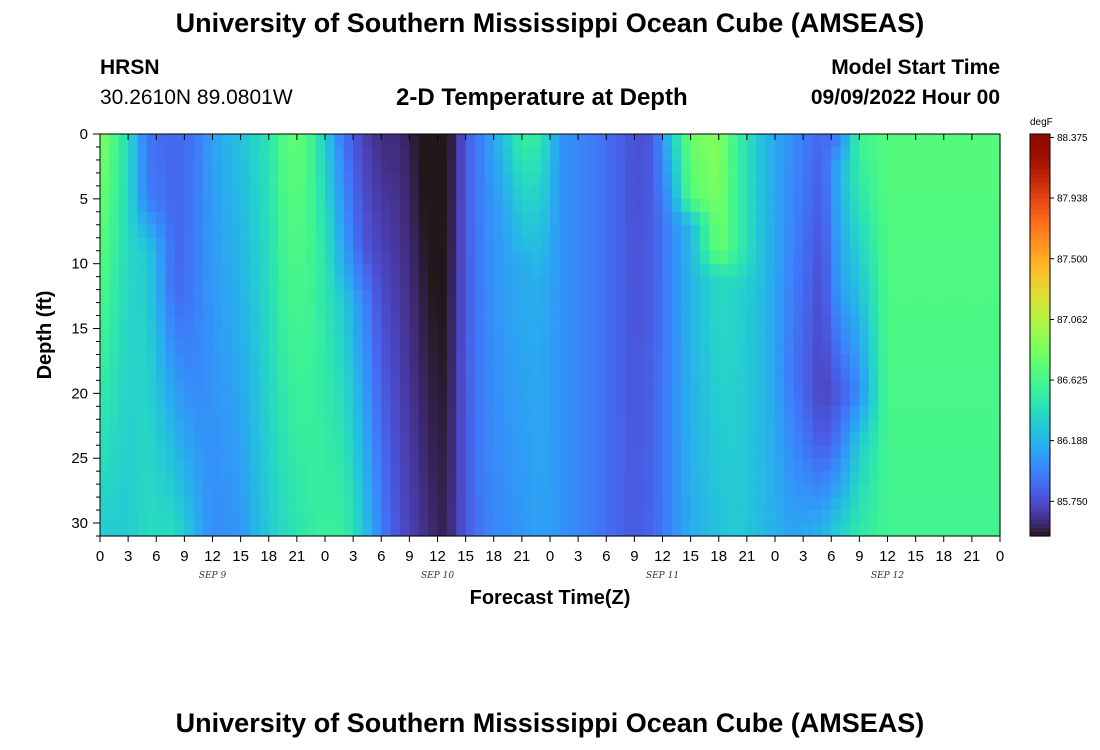 Image resolution: width=1100 pixels, height=750 pixels. What do you see at coordinates (268, 556) in the screenshot?
I see `x-tick-label: 18` at bounding box center [268, 556].